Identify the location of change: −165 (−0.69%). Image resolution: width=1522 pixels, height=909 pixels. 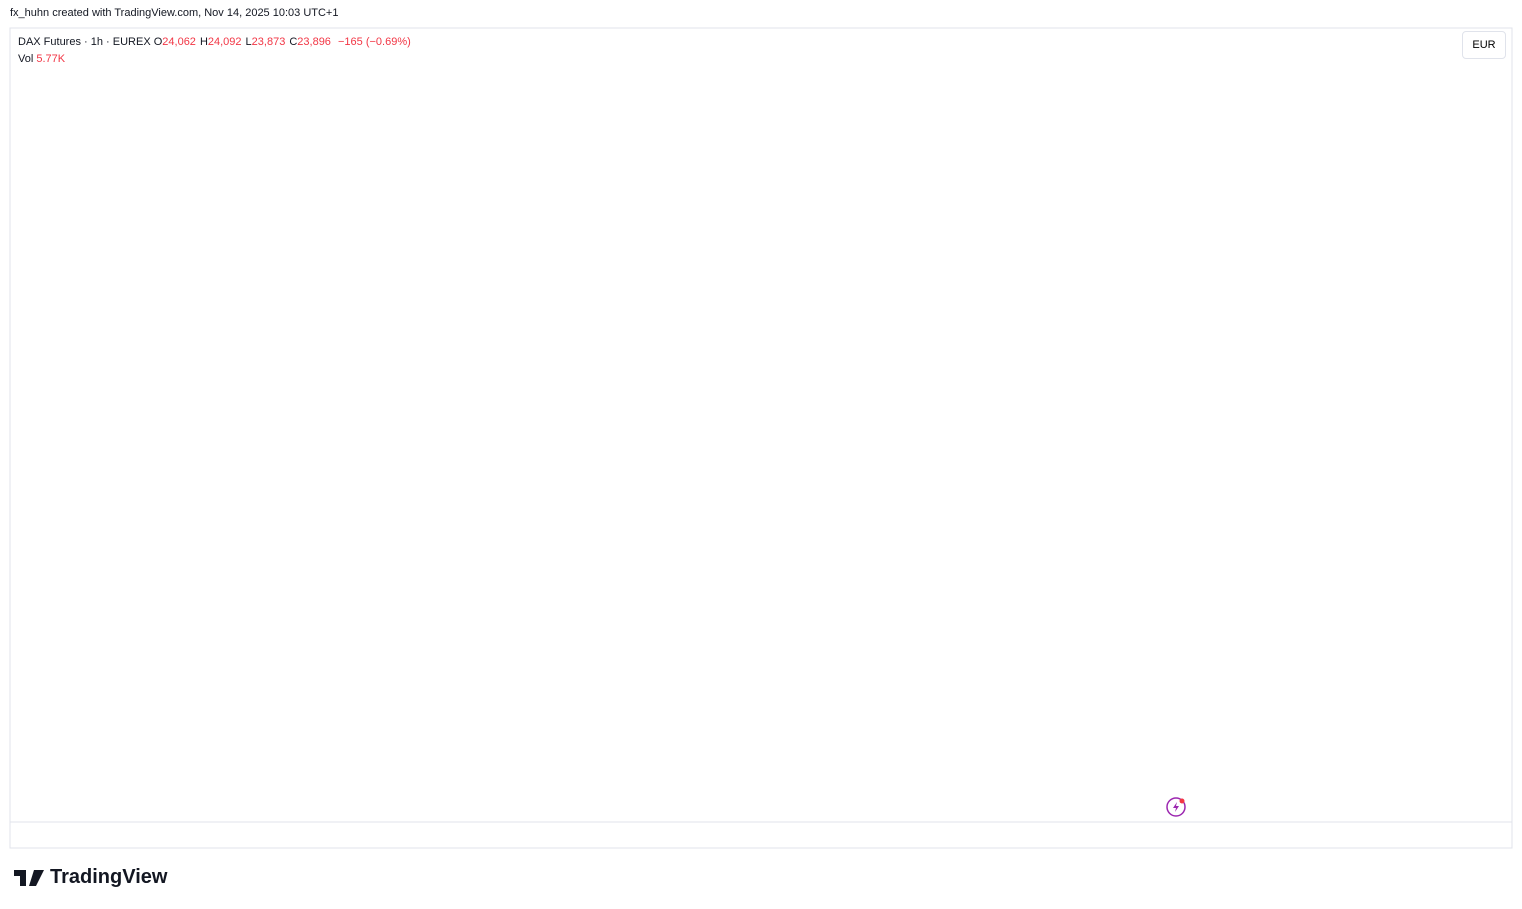
(374, 42).